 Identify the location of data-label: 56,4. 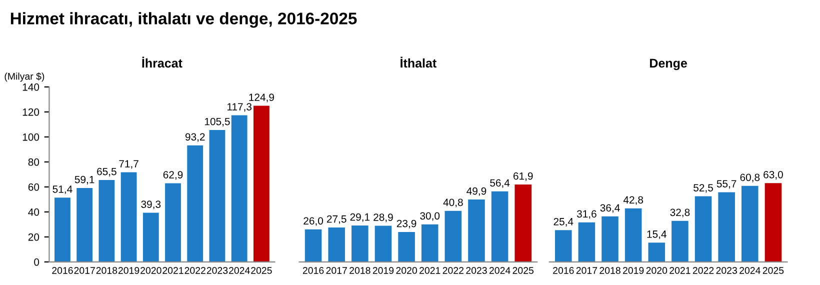
(500, 183).